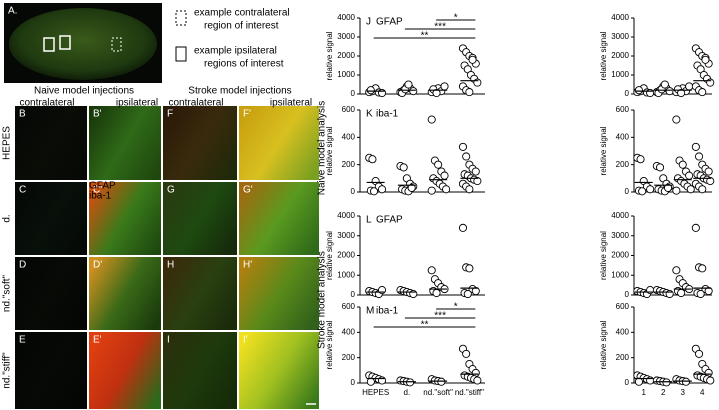 The height and width of the screenshot is (410, 719). I want to click on panel-label: J, so click(368, 22).